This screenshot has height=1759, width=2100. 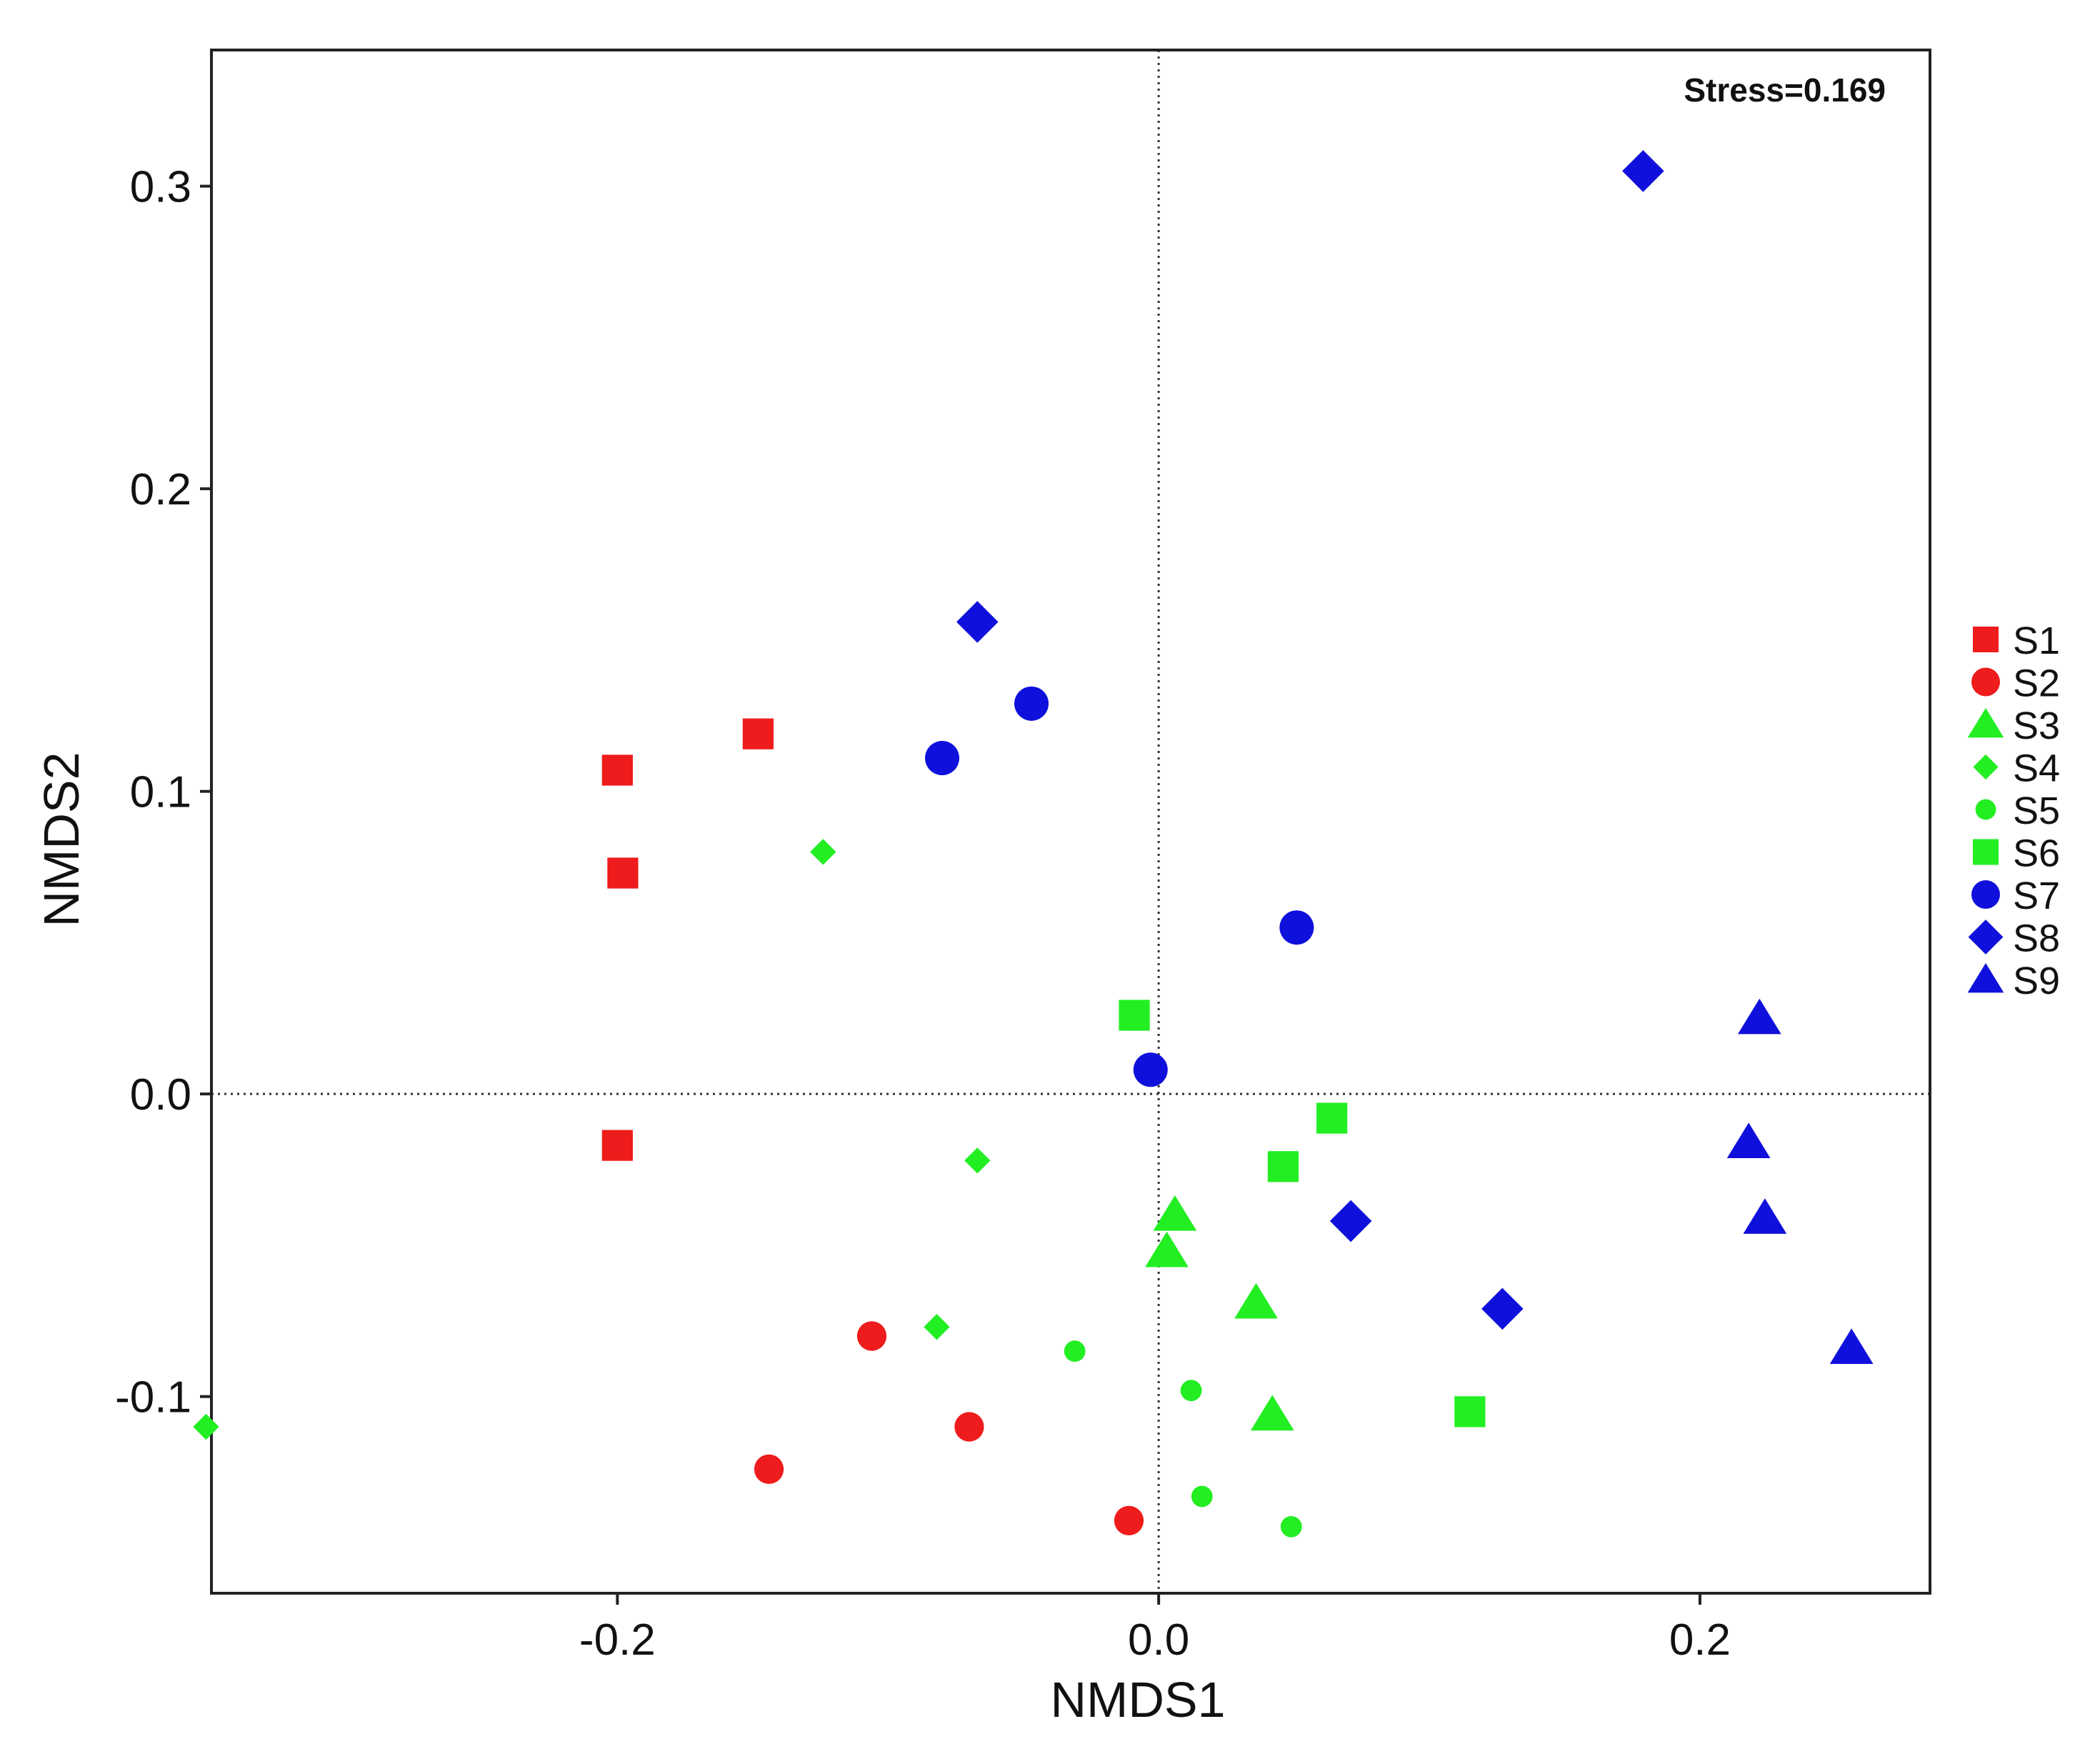 I want to click on stress-annotation: Stress=0.169, so click(x=1785, y=90).